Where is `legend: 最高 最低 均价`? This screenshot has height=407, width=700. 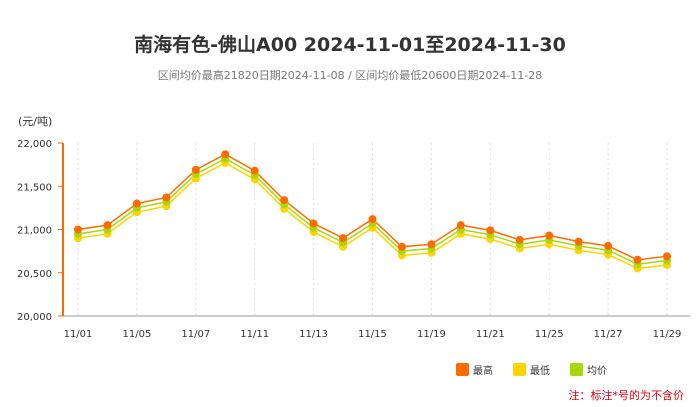 legend: 最高 最低 均价 is located at coordinates (531, 369).